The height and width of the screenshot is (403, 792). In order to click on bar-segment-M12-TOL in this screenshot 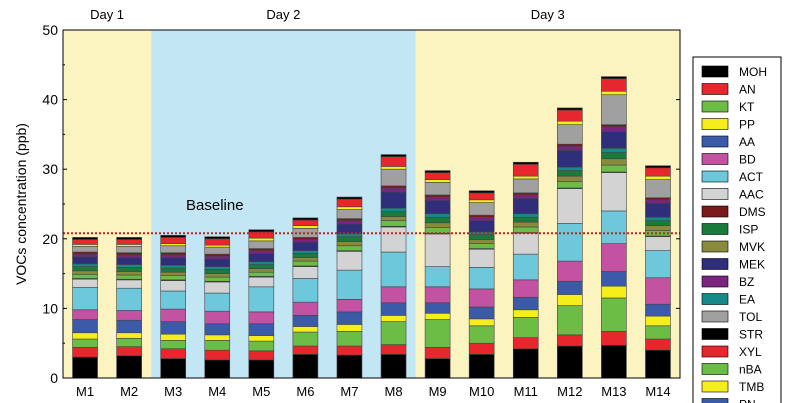, I will do `click(570, 134)`.